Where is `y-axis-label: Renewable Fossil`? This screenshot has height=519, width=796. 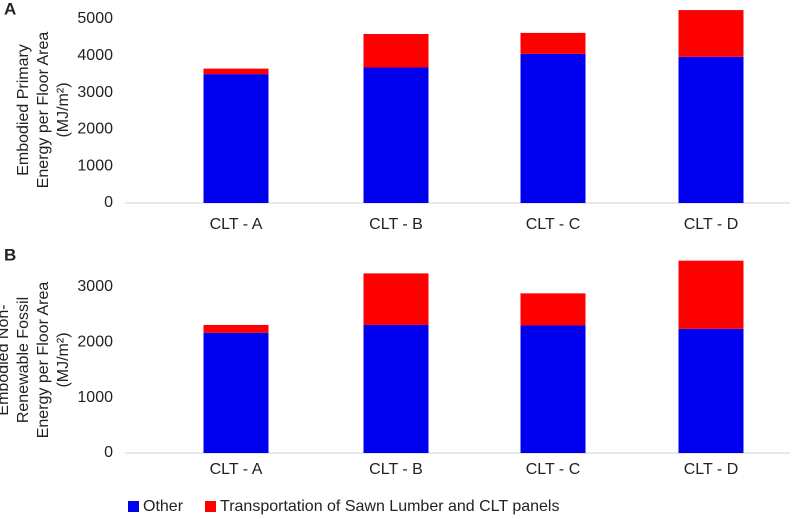
y-axis-label: Renewable Fossil is located at coordinates (23, 360).